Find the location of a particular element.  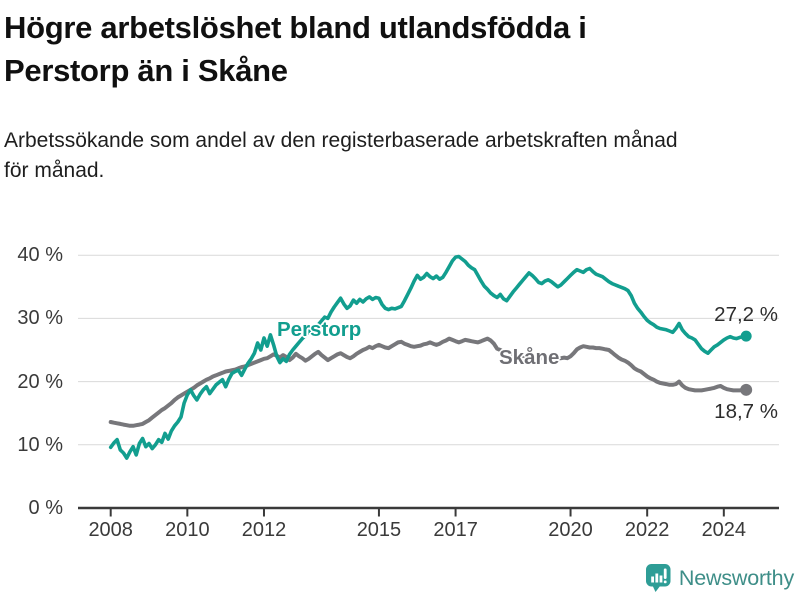

newsworthy-logo-icon is located at coordinates (658, 578).